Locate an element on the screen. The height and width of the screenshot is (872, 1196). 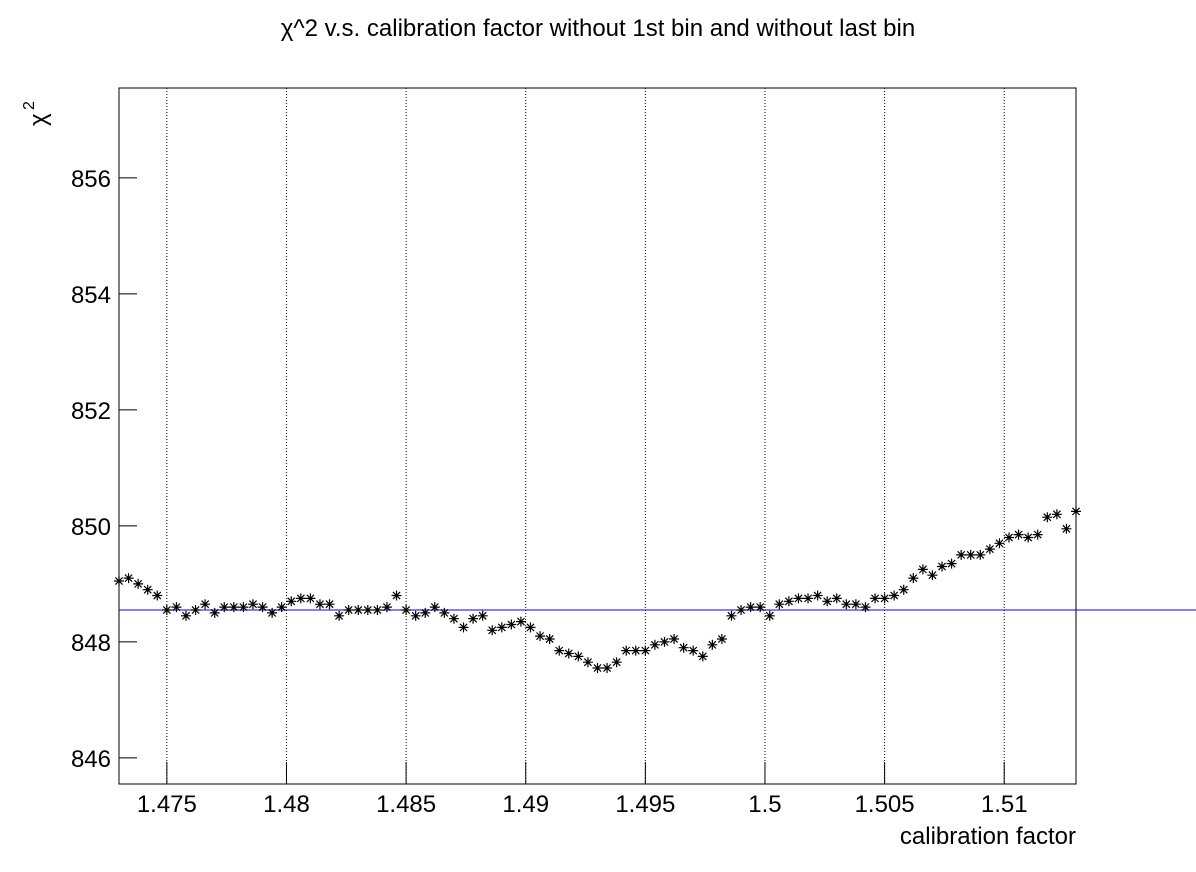
y-label-base: χ is located at coordinates (38, 119).